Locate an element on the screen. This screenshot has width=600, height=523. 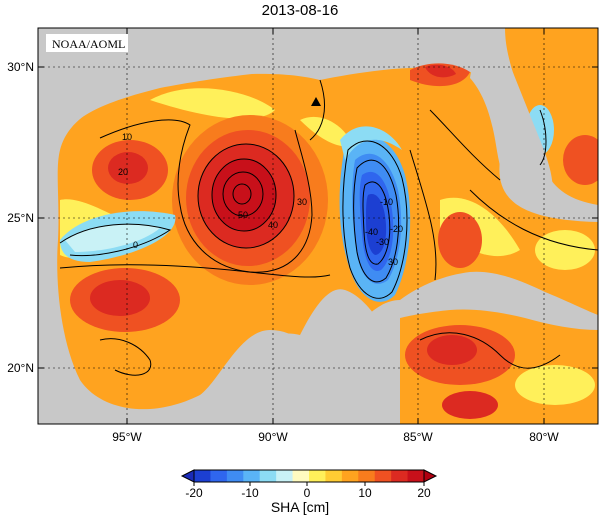
colorbar-min-arrow is located at coordinates (187, 476).